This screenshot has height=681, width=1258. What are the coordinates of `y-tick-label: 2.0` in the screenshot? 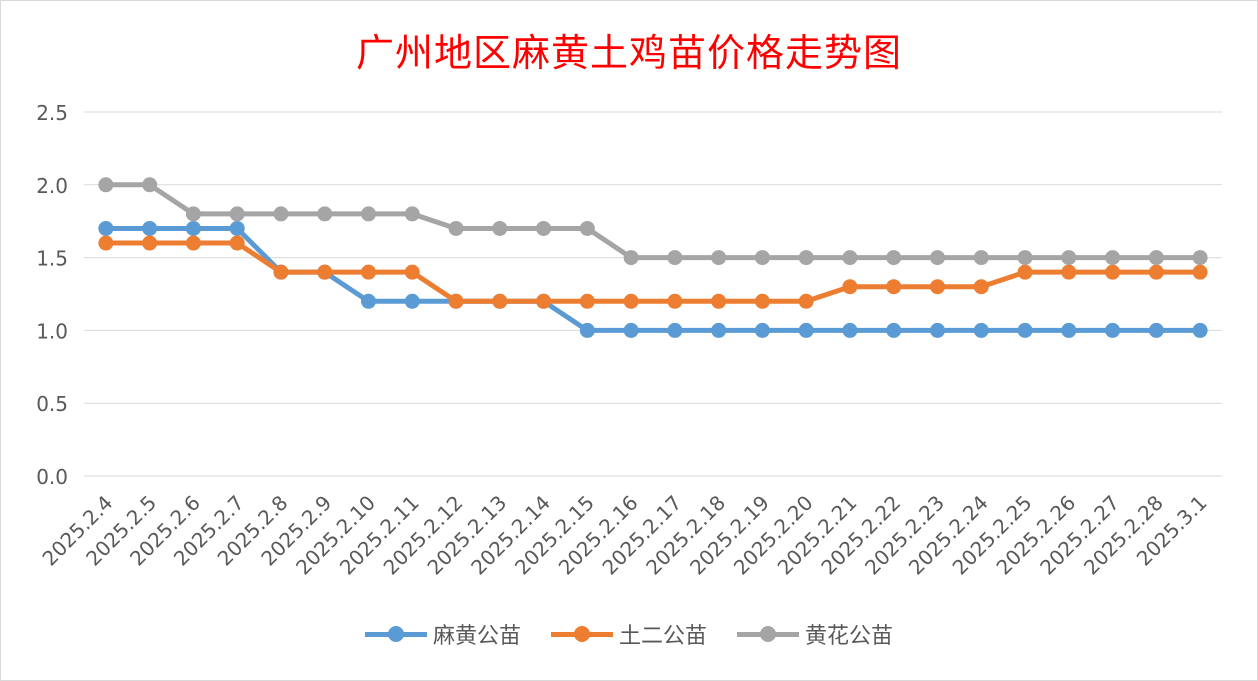 It's located at (52, 186).